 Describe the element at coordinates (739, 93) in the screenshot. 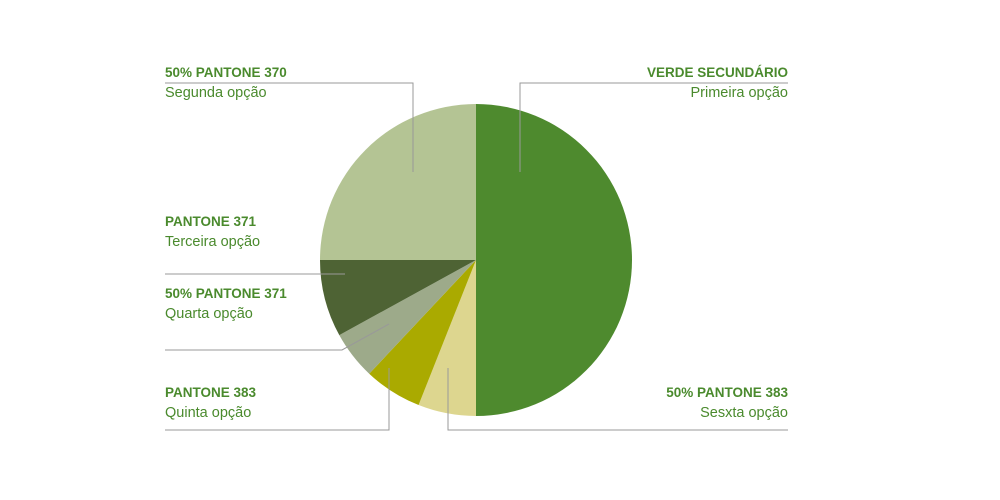

I see `label-verde-secundario-desc: Primeira opção` at that location.